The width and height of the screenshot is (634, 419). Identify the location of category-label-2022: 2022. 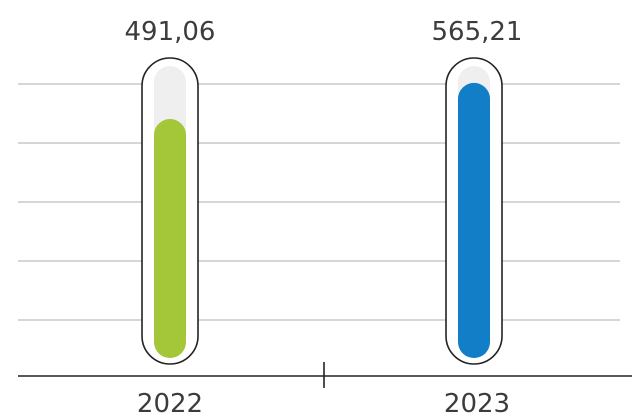
(170, 404).